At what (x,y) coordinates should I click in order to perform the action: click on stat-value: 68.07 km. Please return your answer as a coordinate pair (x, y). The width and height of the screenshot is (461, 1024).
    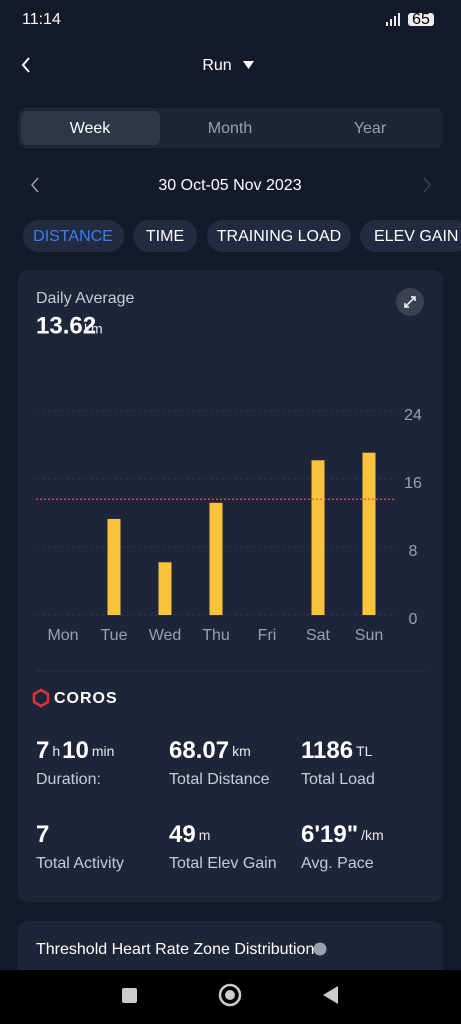
    Looking at the image, I should click on (210, 750).